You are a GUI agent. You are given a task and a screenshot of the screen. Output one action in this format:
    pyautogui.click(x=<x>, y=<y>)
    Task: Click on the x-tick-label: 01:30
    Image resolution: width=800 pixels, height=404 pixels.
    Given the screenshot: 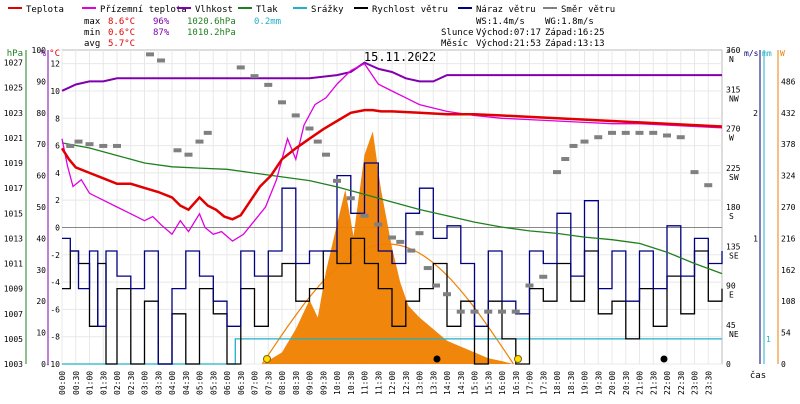 What is the action you would take?
    pyautogui.click(x=103, y=383)
    